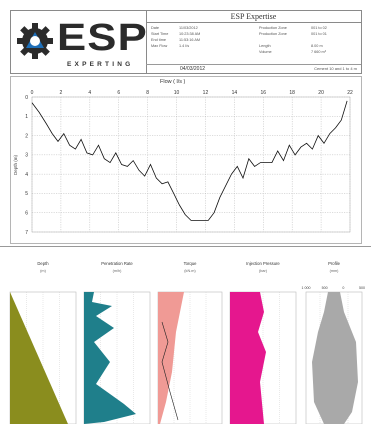 The height and width of the screenshot is (425, 371). Describe the element at coordinates (263, 271) in the screenshot. I see `track-unit: (bar)` at that location.